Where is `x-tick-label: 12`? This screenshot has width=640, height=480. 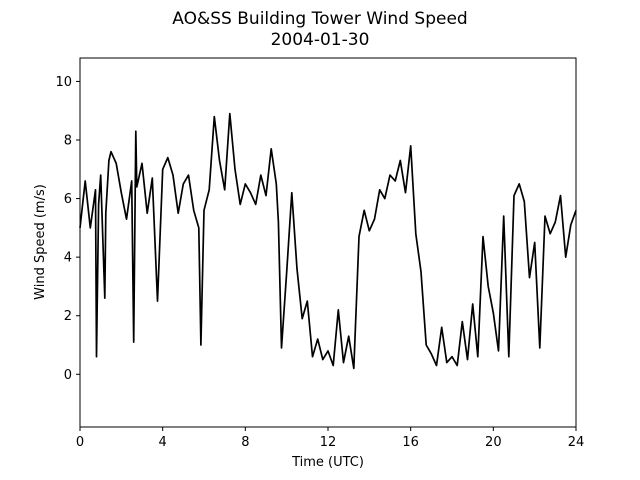
x-tick-label: 12 is located at coordinates (328, 442).